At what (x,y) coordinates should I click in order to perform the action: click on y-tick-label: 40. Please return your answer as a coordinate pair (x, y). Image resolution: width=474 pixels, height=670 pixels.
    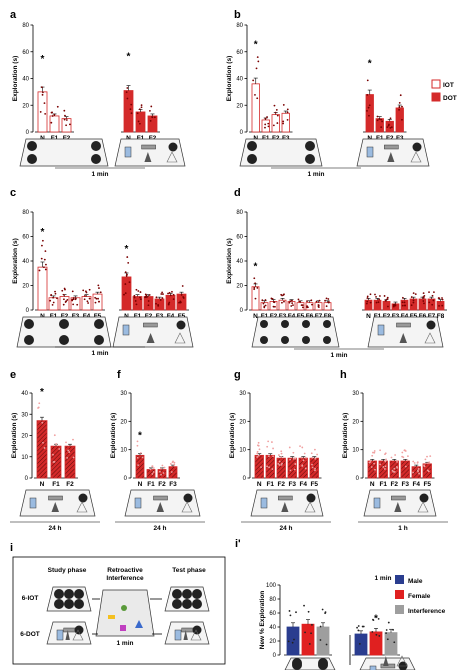
    Looking at the image, I should click on (239, 80).